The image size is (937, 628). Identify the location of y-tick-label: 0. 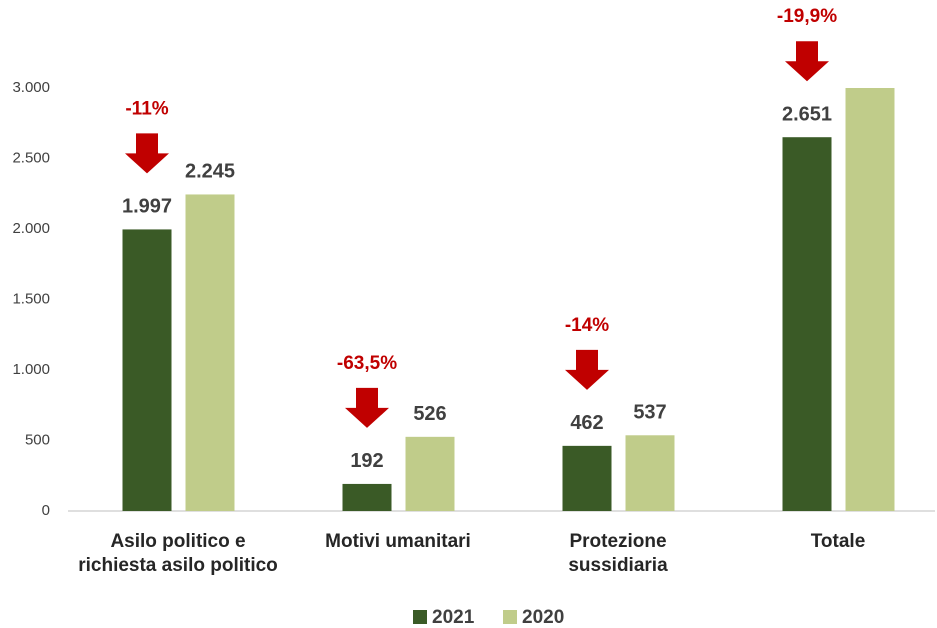
(46, 510).